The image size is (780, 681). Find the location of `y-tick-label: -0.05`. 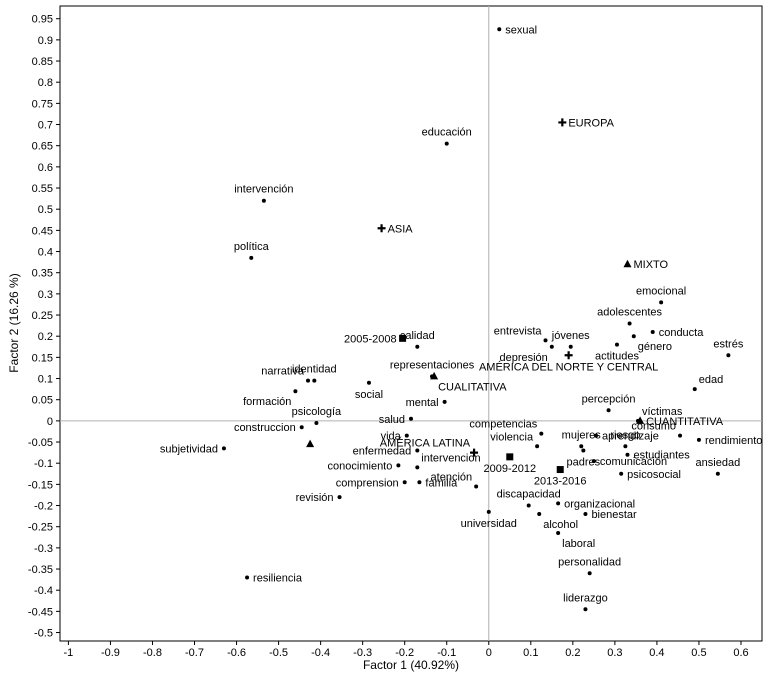

y-tick-label: -0.05 is located at coordinates (40, 443).